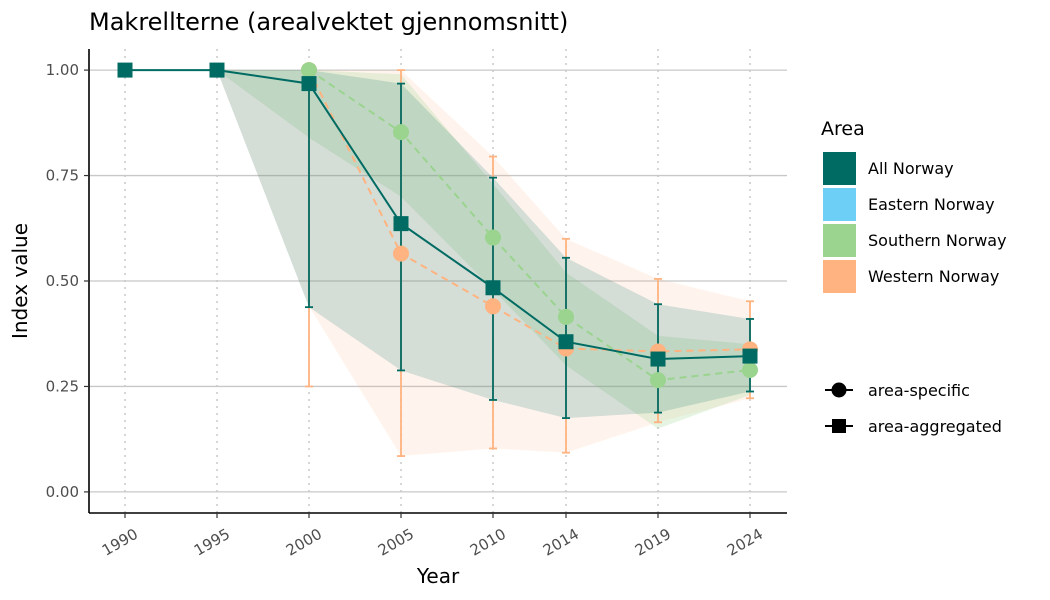 The width and height of the screenshot is (1050, 600). I want to click on legend-area-label: Western Norway, so click(933, 276).